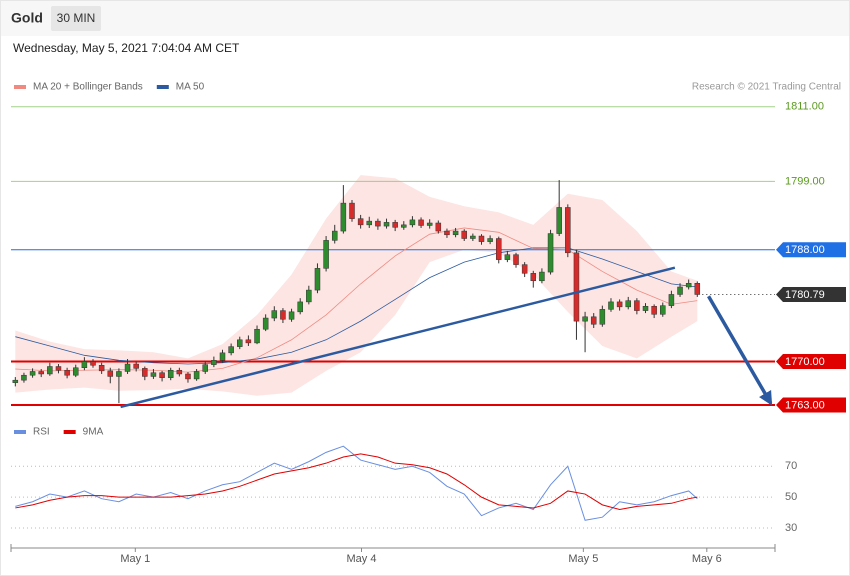  Describe the element at coordinates (805, 250) in the screenshot. I see `level-label: 1788.00` at that location.